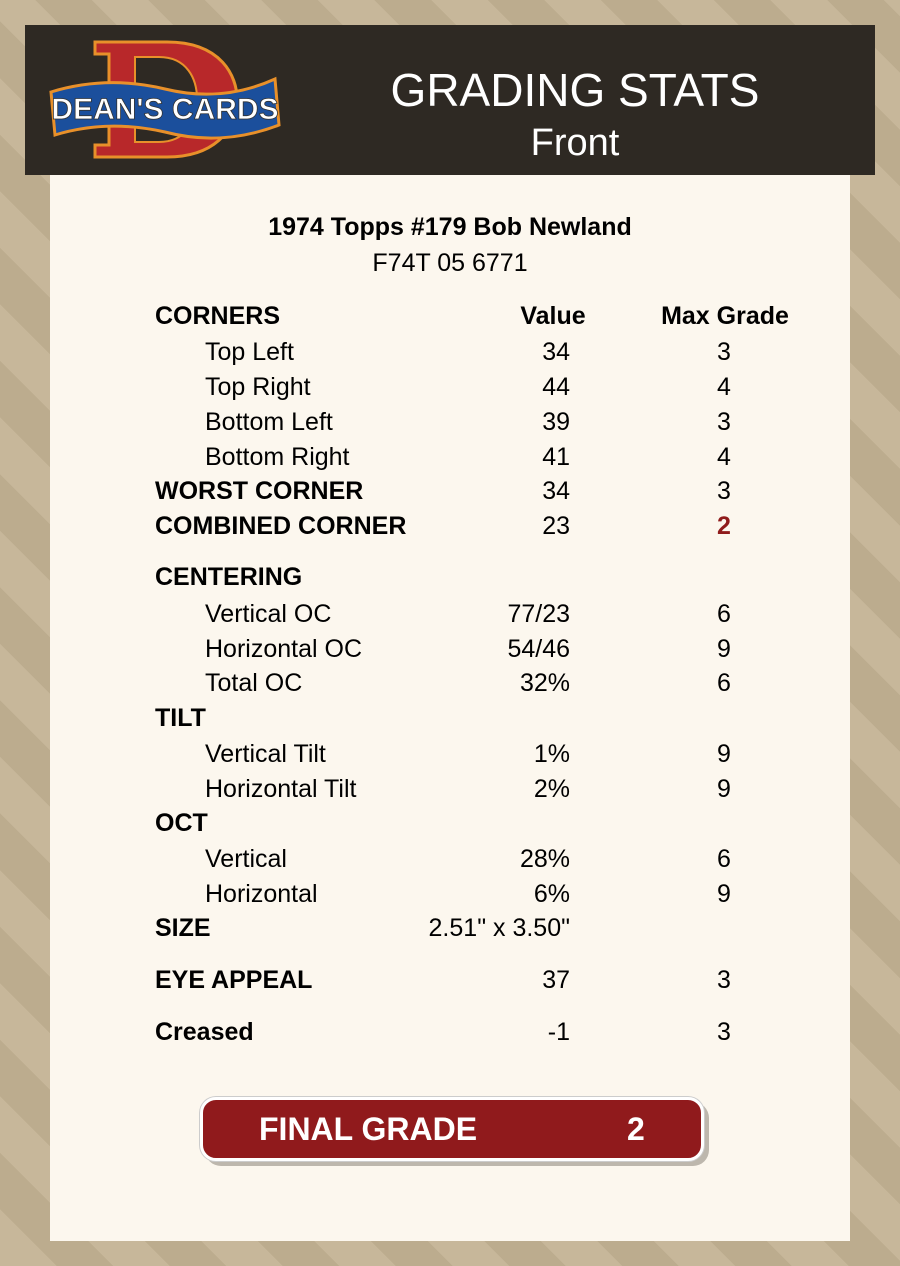  Describe the element at coordinates (229, 577) in the screenshot. I see `stat-label: CENTERING` at that location.